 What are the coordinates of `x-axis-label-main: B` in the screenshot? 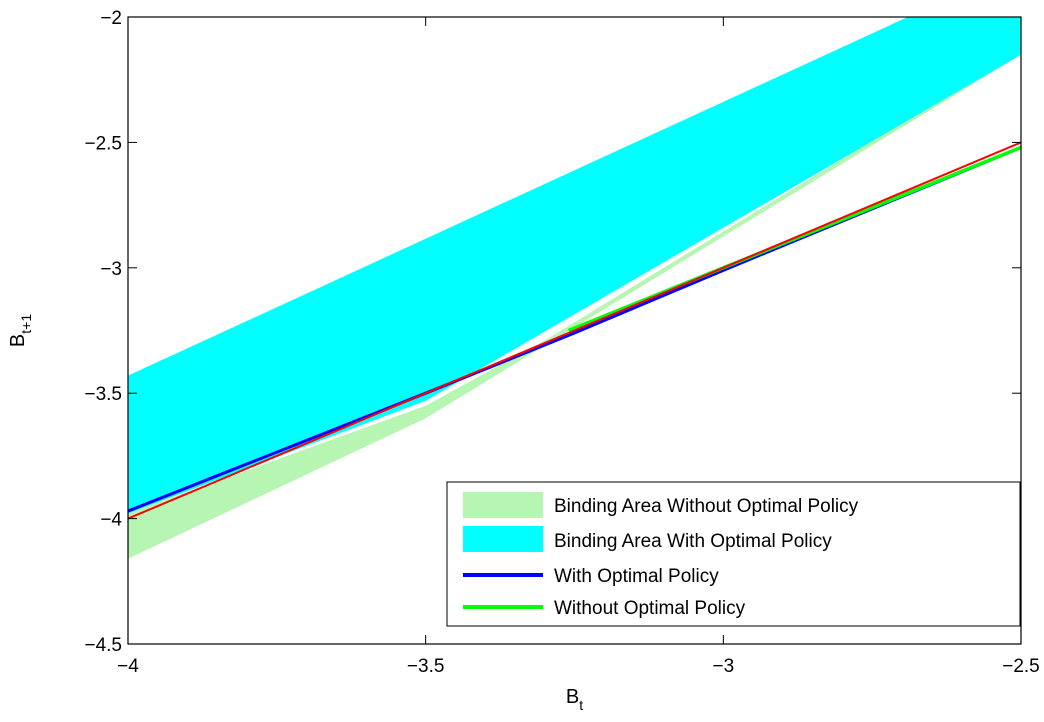 It's located at (572, 697).